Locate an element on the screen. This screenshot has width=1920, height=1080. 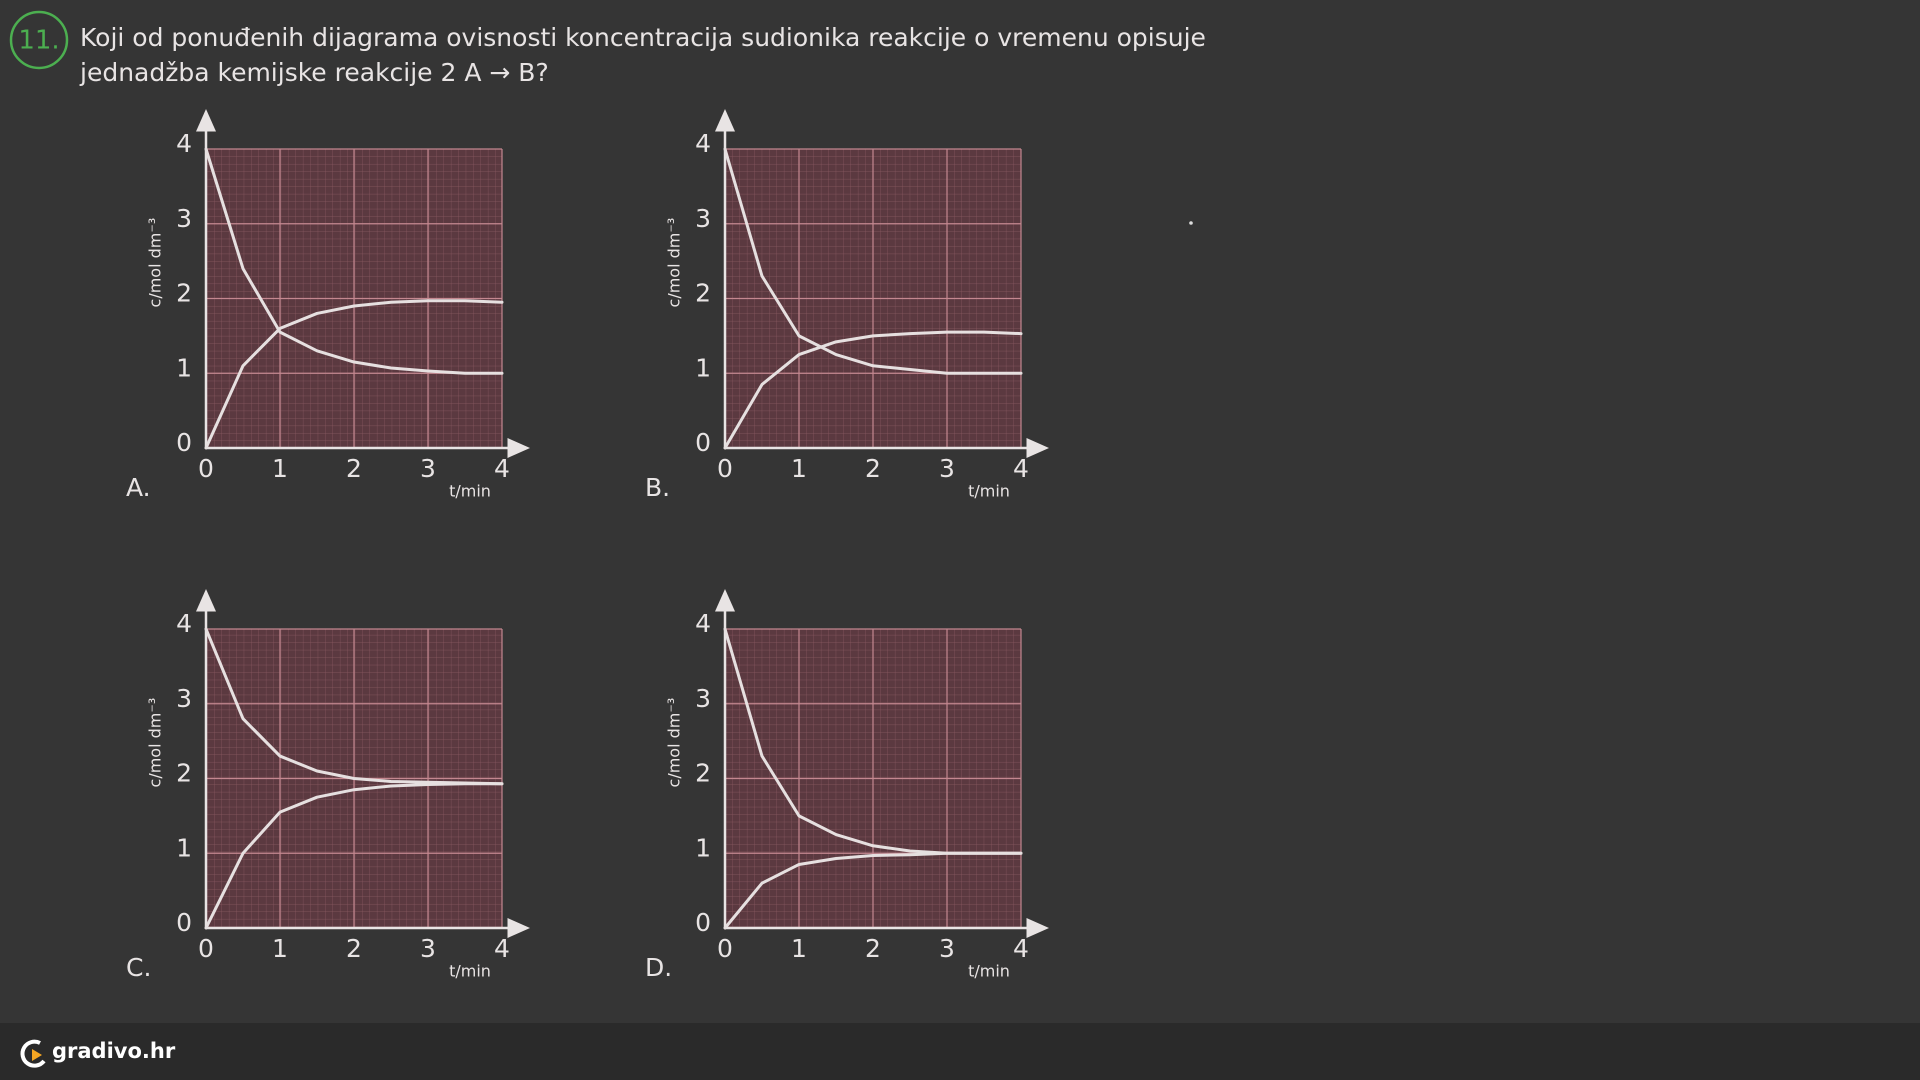
chart-label: B. is located at coordinates (657, 487).